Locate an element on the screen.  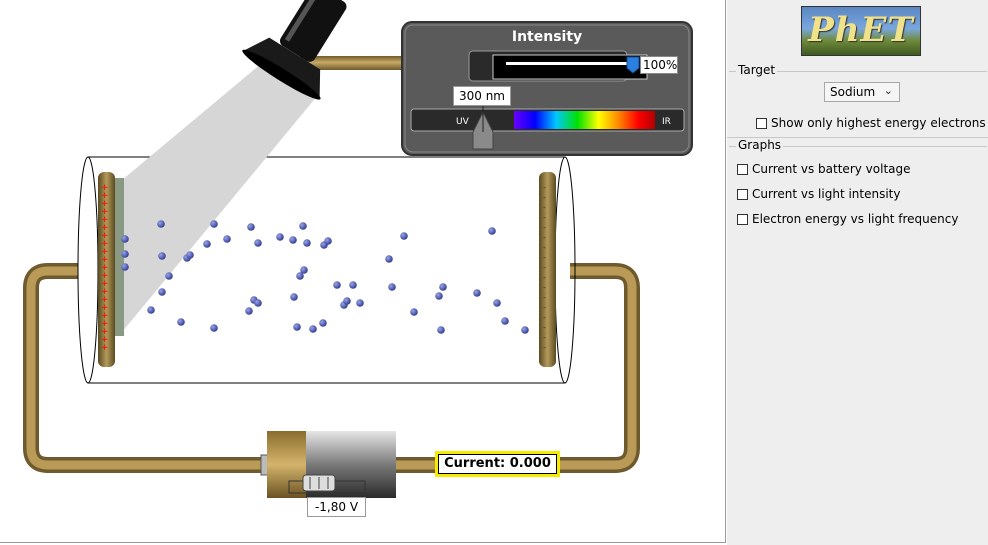
battery is located at coordinates (328, 464).